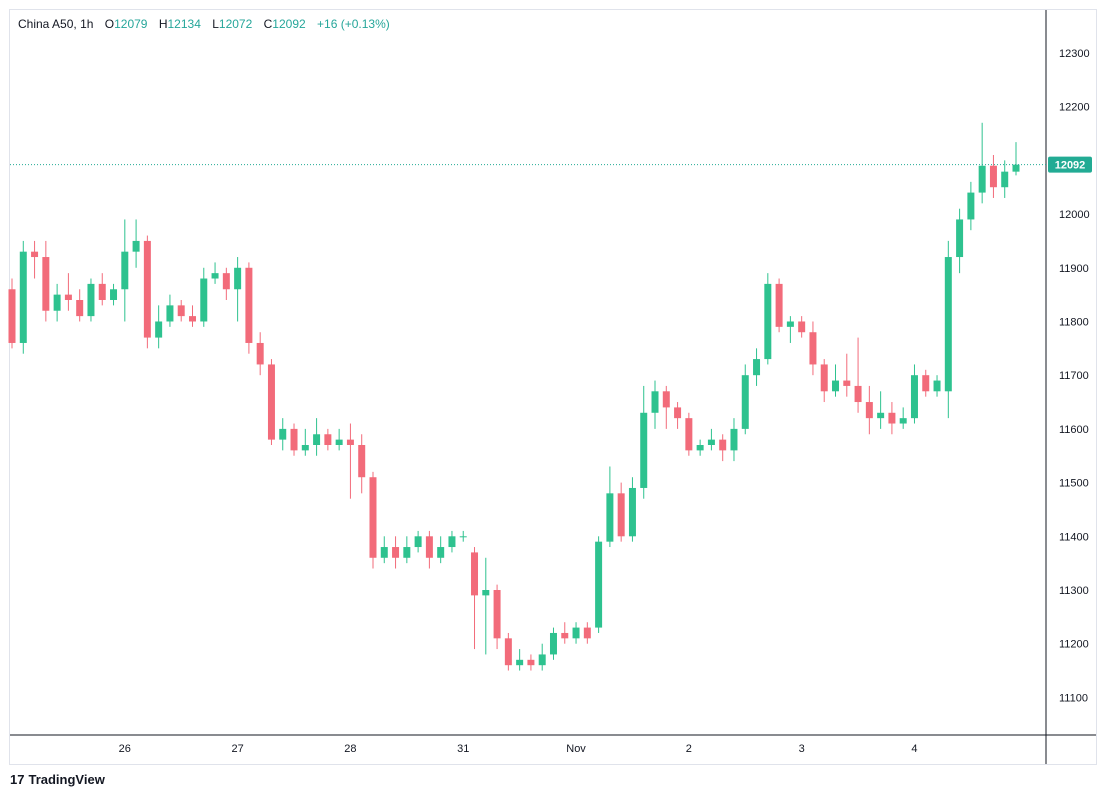 The height and width of the screenshot is (798, 1107). Describe the element at coordinates (17, 779) in the screenshot. I see `tradingview-logo-icon: 17` at that location.